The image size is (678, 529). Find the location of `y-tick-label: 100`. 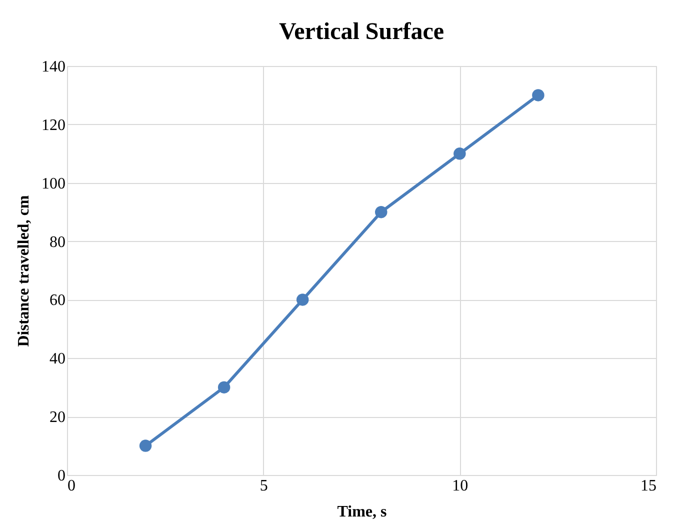

y-tick-label: 100 is located at coordinates (54, 183).